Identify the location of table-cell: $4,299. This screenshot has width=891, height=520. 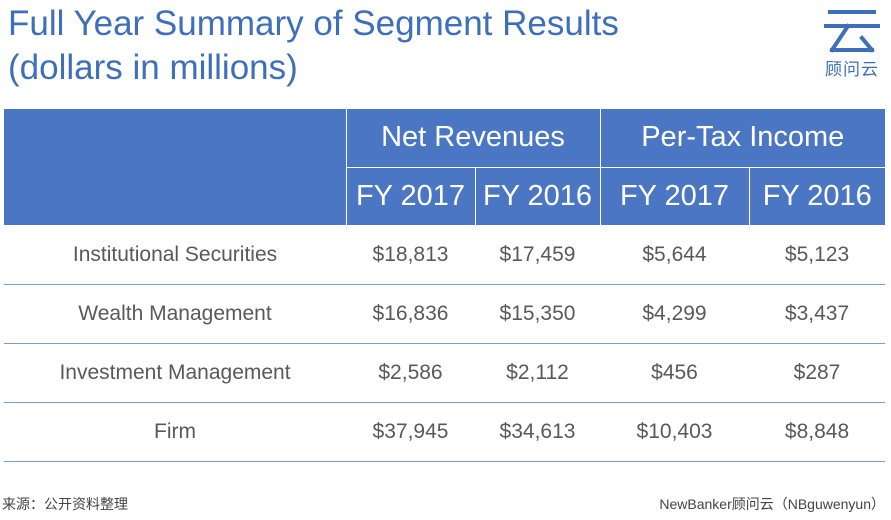
(674, 314).